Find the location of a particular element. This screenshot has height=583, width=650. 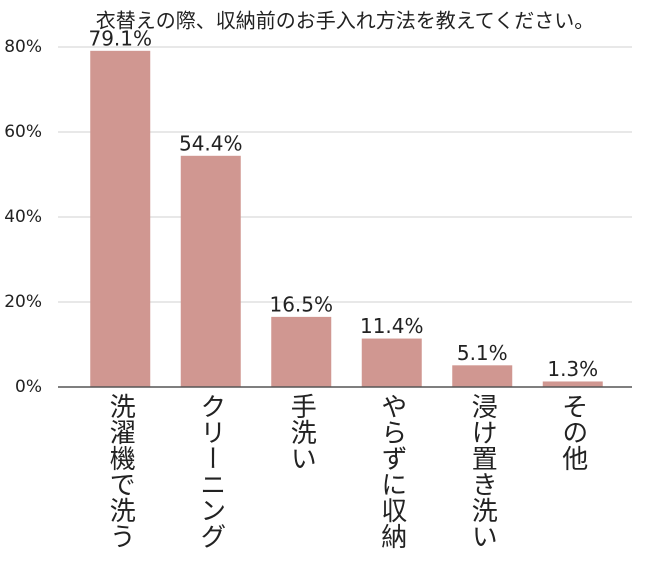

value-label: 54.4% is located at coordinates (211, 143).